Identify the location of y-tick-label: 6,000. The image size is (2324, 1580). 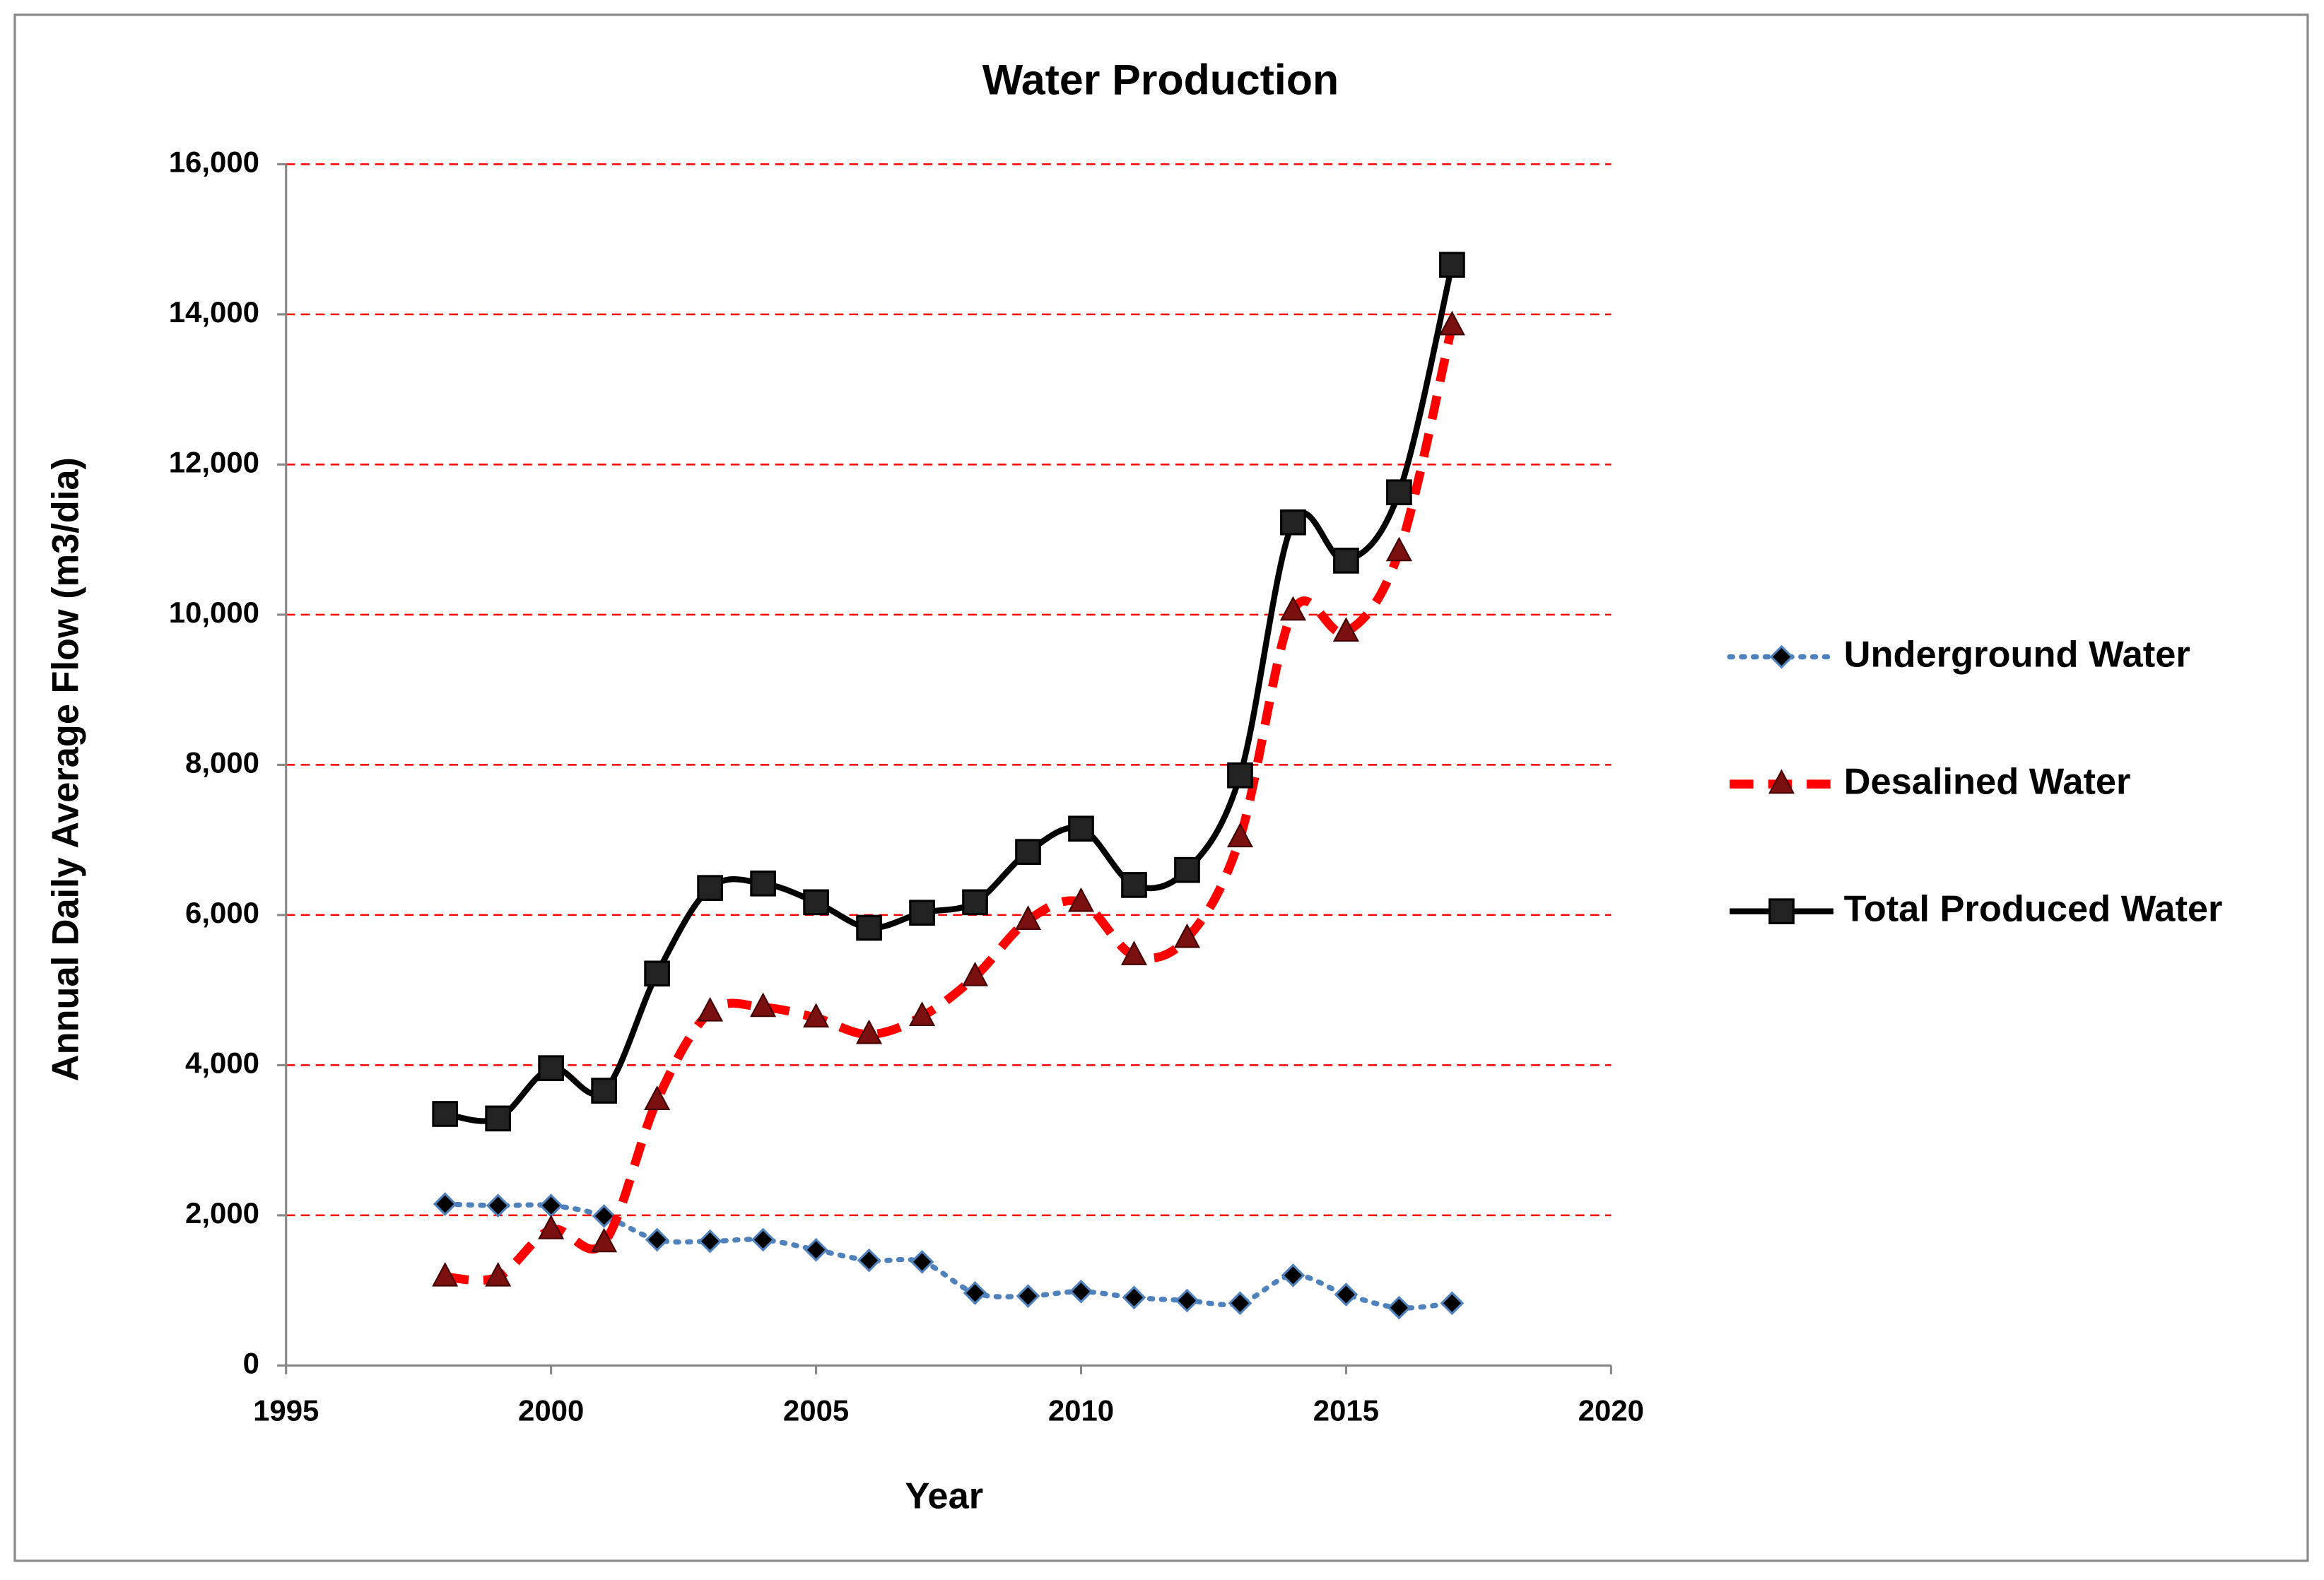
(222, 912).